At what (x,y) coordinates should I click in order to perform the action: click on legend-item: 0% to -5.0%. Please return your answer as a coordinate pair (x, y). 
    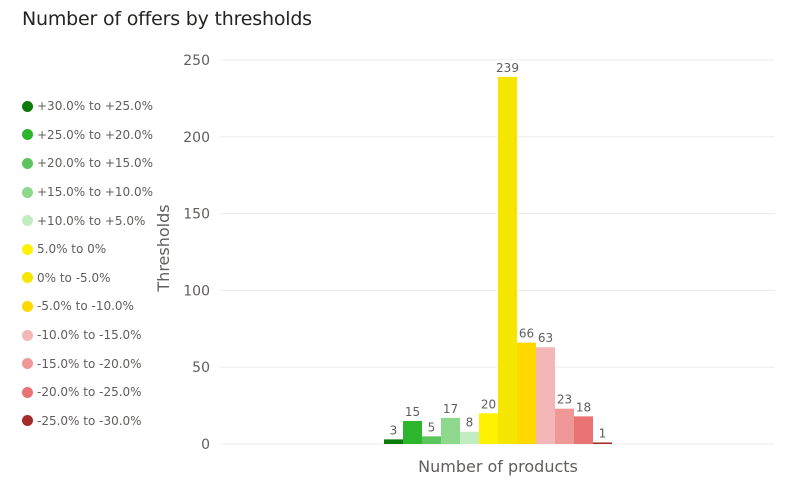
    Looking at the image, I should click on (97, 278).